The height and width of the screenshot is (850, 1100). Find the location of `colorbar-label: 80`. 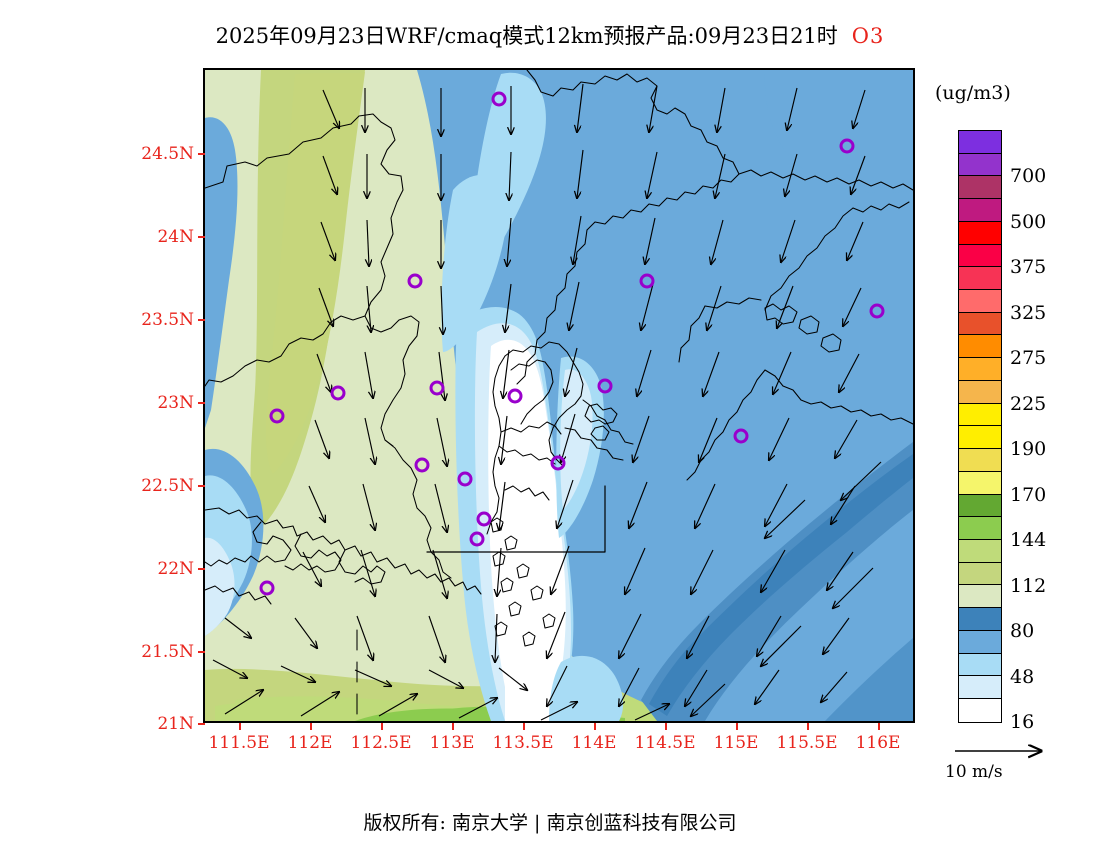

colorbar-label: 80 is located at coordinates (1022, 631).